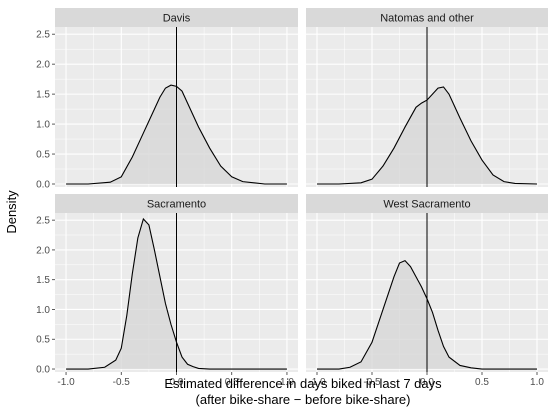  I want to click on facet-strip-label: Natomas and other, so click(427, 19).